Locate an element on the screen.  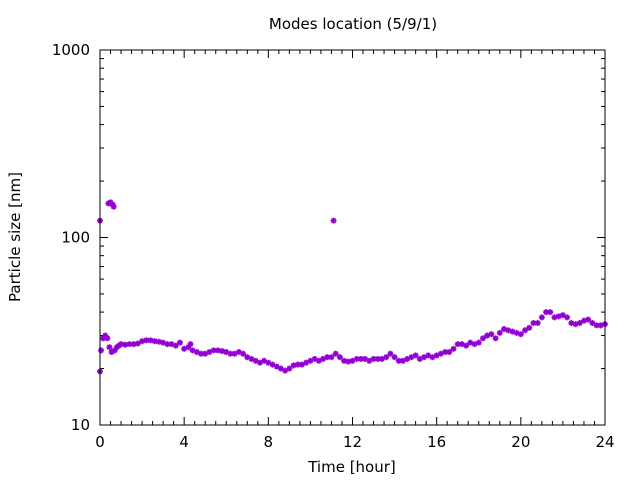
y-tick-labels: 10 100 1000 is located at coordinates (71, 237).